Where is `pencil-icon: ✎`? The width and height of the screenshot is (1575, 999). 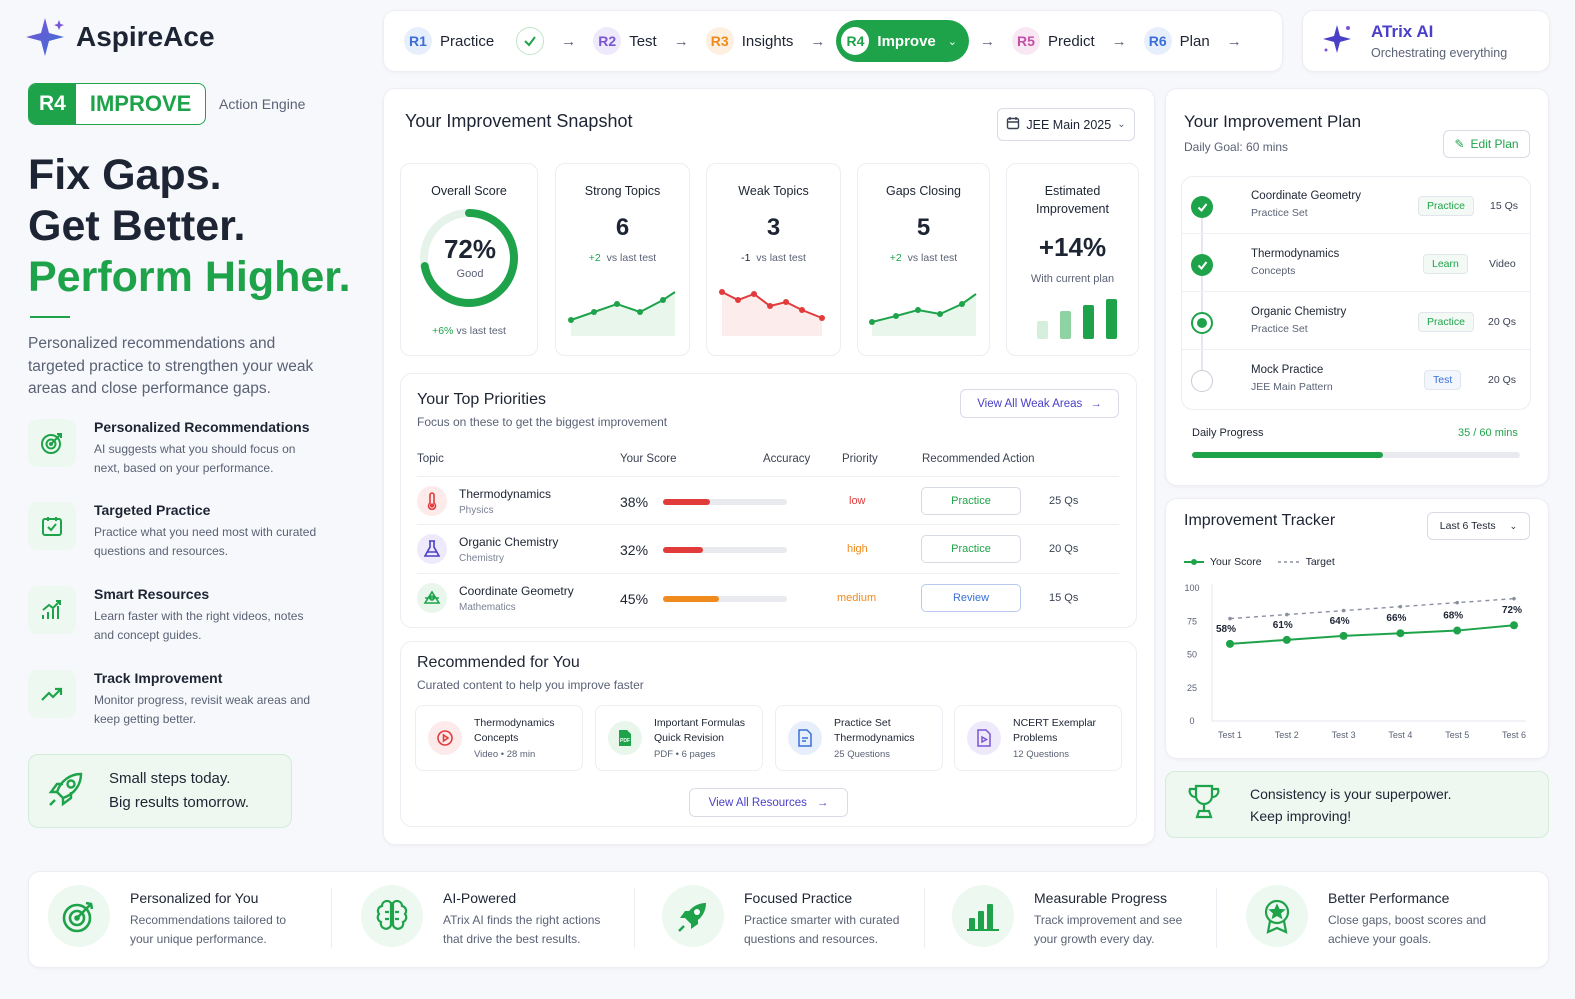 pencil-icon: ✎ is located at coordinates (1459, 144).